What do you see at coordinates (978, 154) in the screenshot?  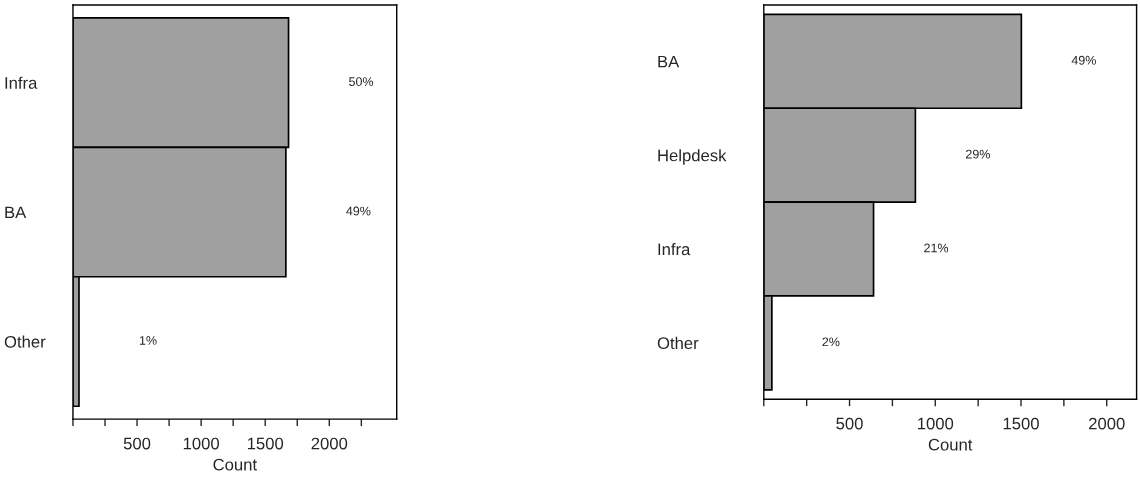 I see `annotation: 29%` at bounding box center [978, 154].